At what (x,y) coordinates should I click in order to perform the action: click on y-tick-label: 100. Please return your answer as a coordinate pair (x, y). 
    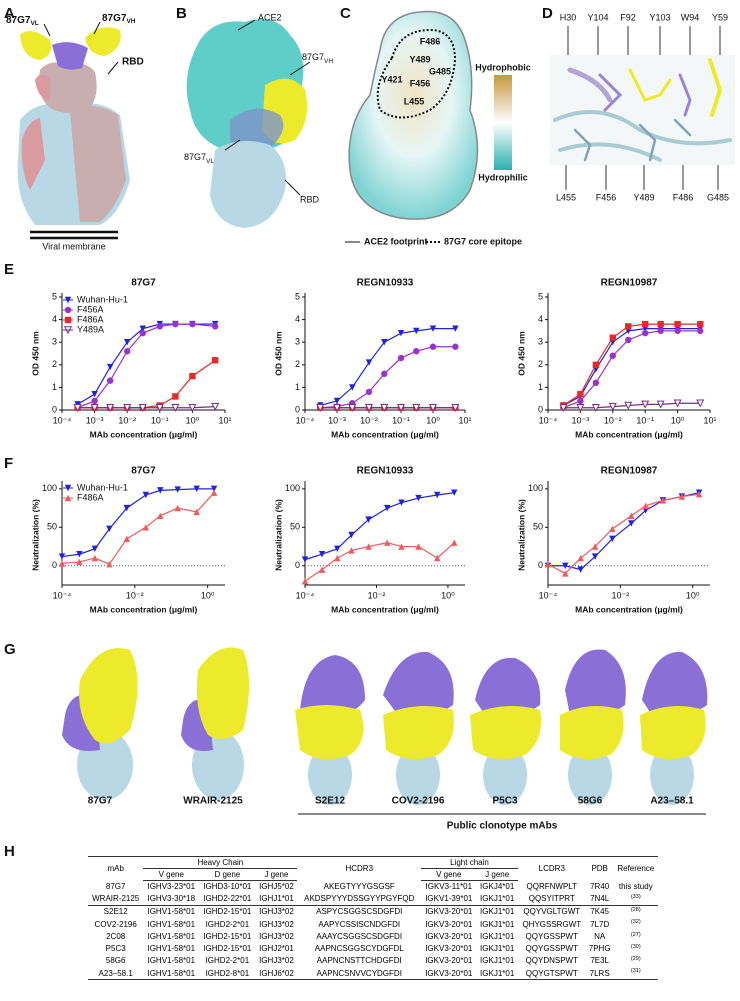
    Looking at the image, I should click on (292, 488).